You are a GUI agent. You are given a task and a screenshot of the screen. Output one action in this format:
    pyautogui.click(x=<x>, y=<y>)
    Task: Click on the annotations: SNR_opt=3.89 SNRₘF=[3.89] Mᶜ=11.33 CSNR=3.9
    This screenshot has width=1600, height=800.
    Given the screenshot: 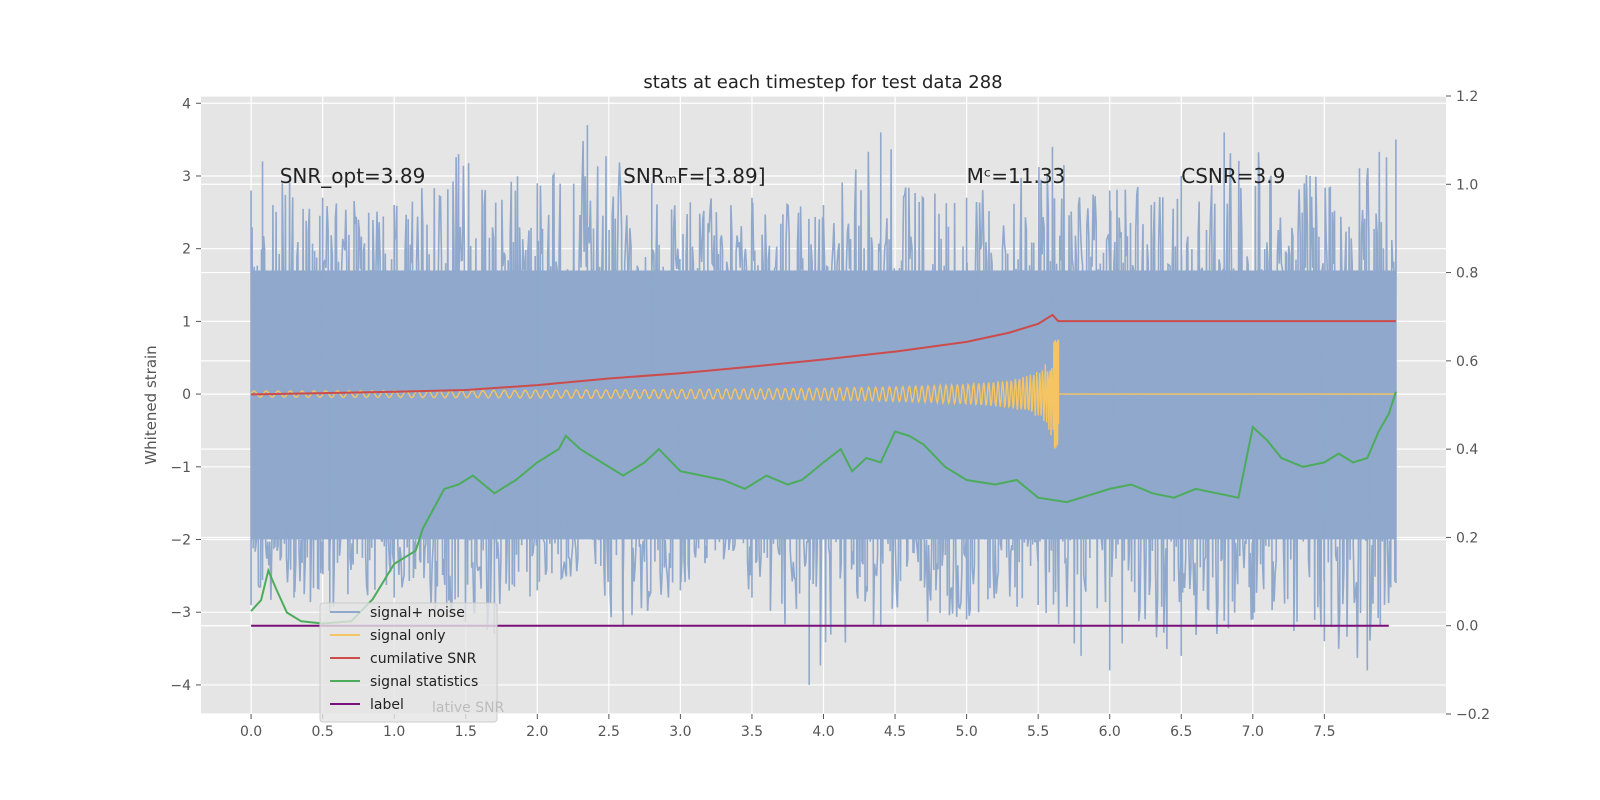 What is the action you would take?
    pyautogui.click(x=783, y=176)
    